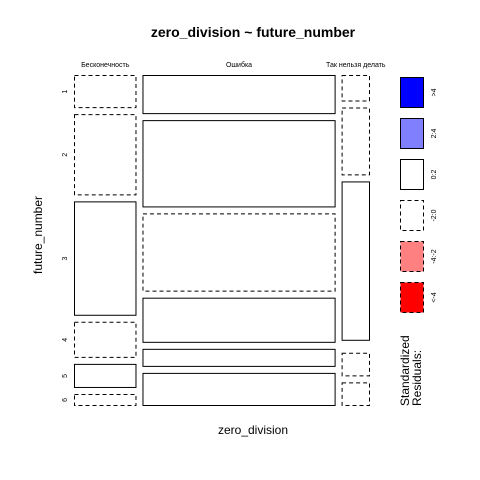 This screenshot has width=480, height=480. What do you see at coordinates (434, 134) in the screenshot?
I see `legend-label: 2:4` at bounding box center [434, 134].